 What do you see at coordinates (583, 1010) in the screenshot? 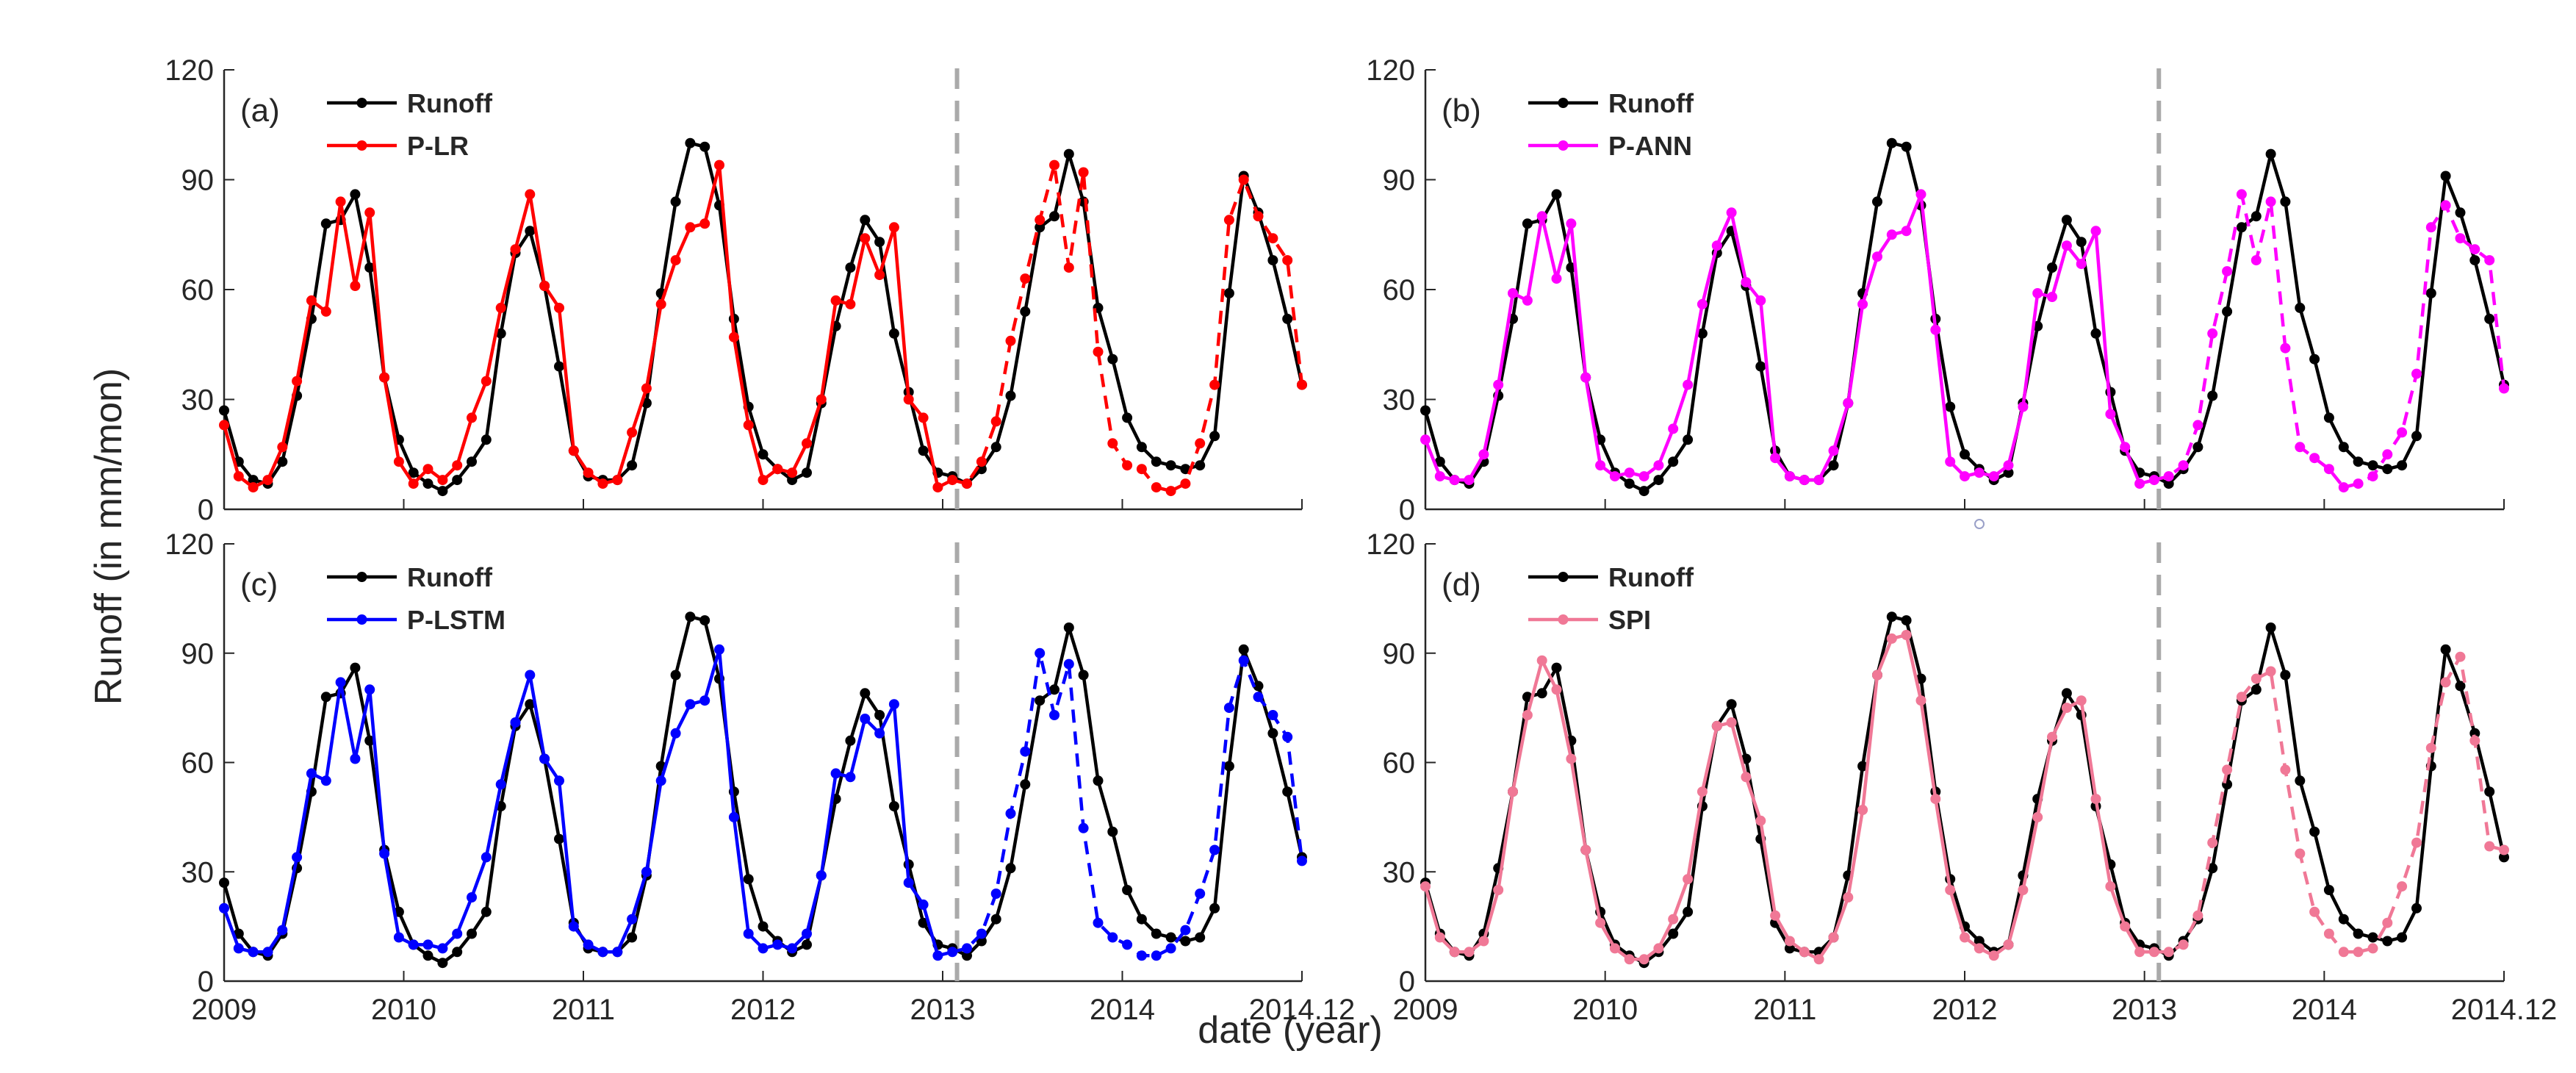
I see `x-tick-label: 2011` at bounding box center [583, 1010].